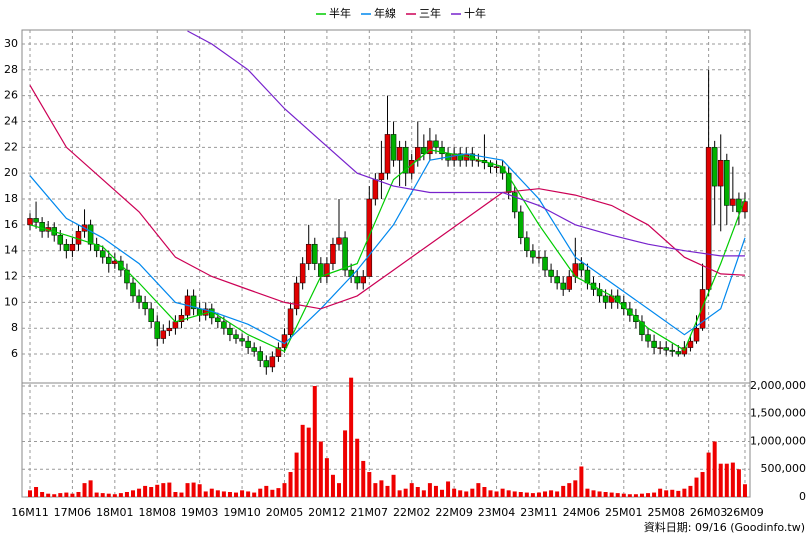 This screenshot has width=808, height=540. Describe the element at coordinates (73, 512) in the screenshot. I see `x-tick-label: 17M06` at that location.